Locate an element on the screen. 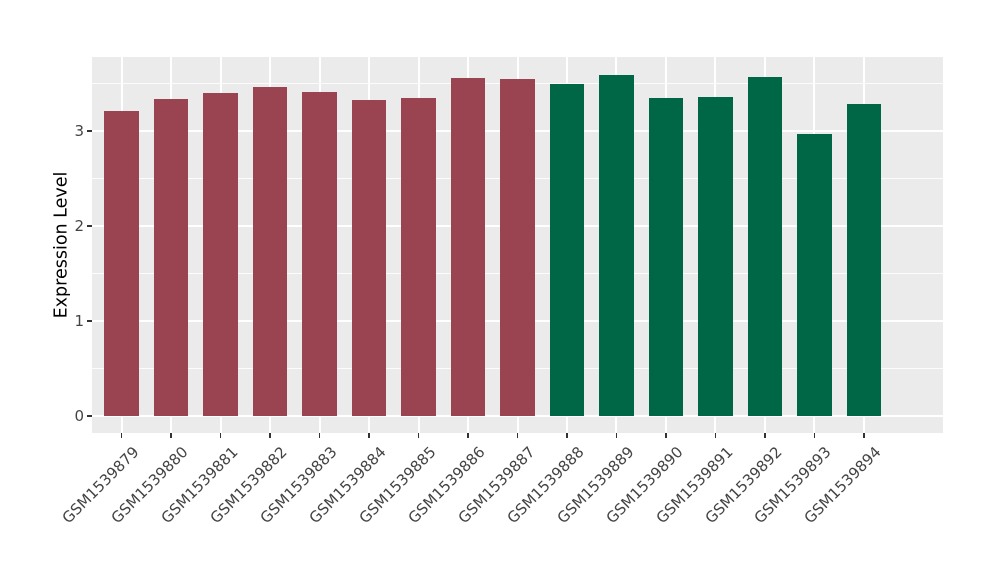 The image size is (1000, 580). bar-GSM1539884 is located at coordinates (369, 257).